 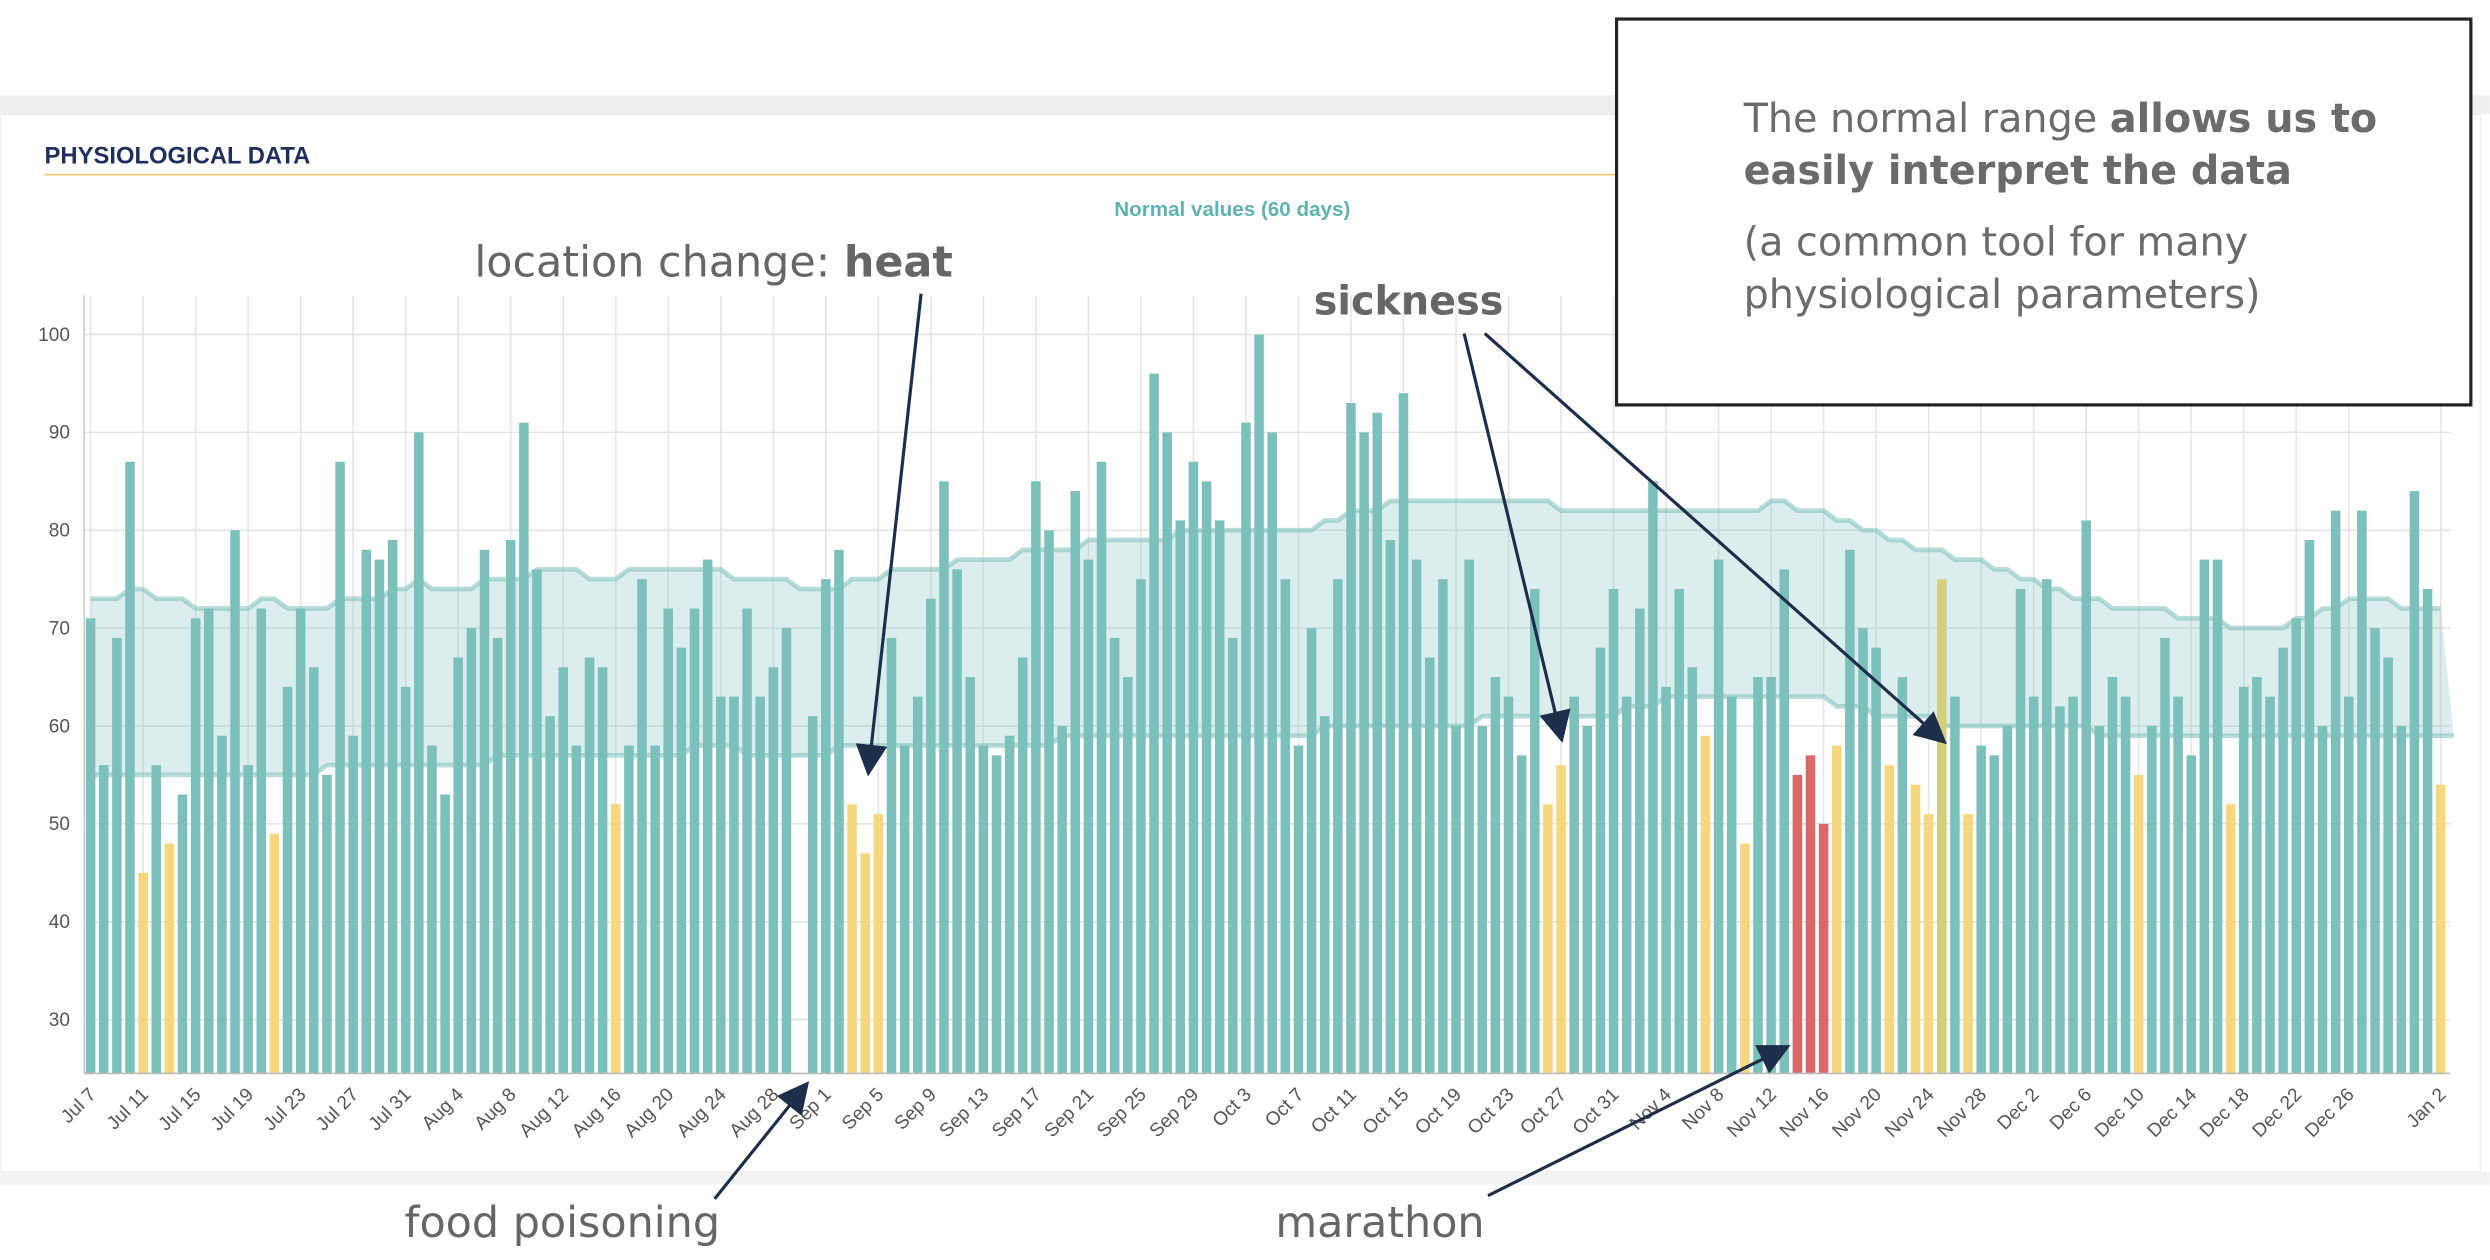 I want to click on annotation: food poisoning, so click(x=562, y=1223).